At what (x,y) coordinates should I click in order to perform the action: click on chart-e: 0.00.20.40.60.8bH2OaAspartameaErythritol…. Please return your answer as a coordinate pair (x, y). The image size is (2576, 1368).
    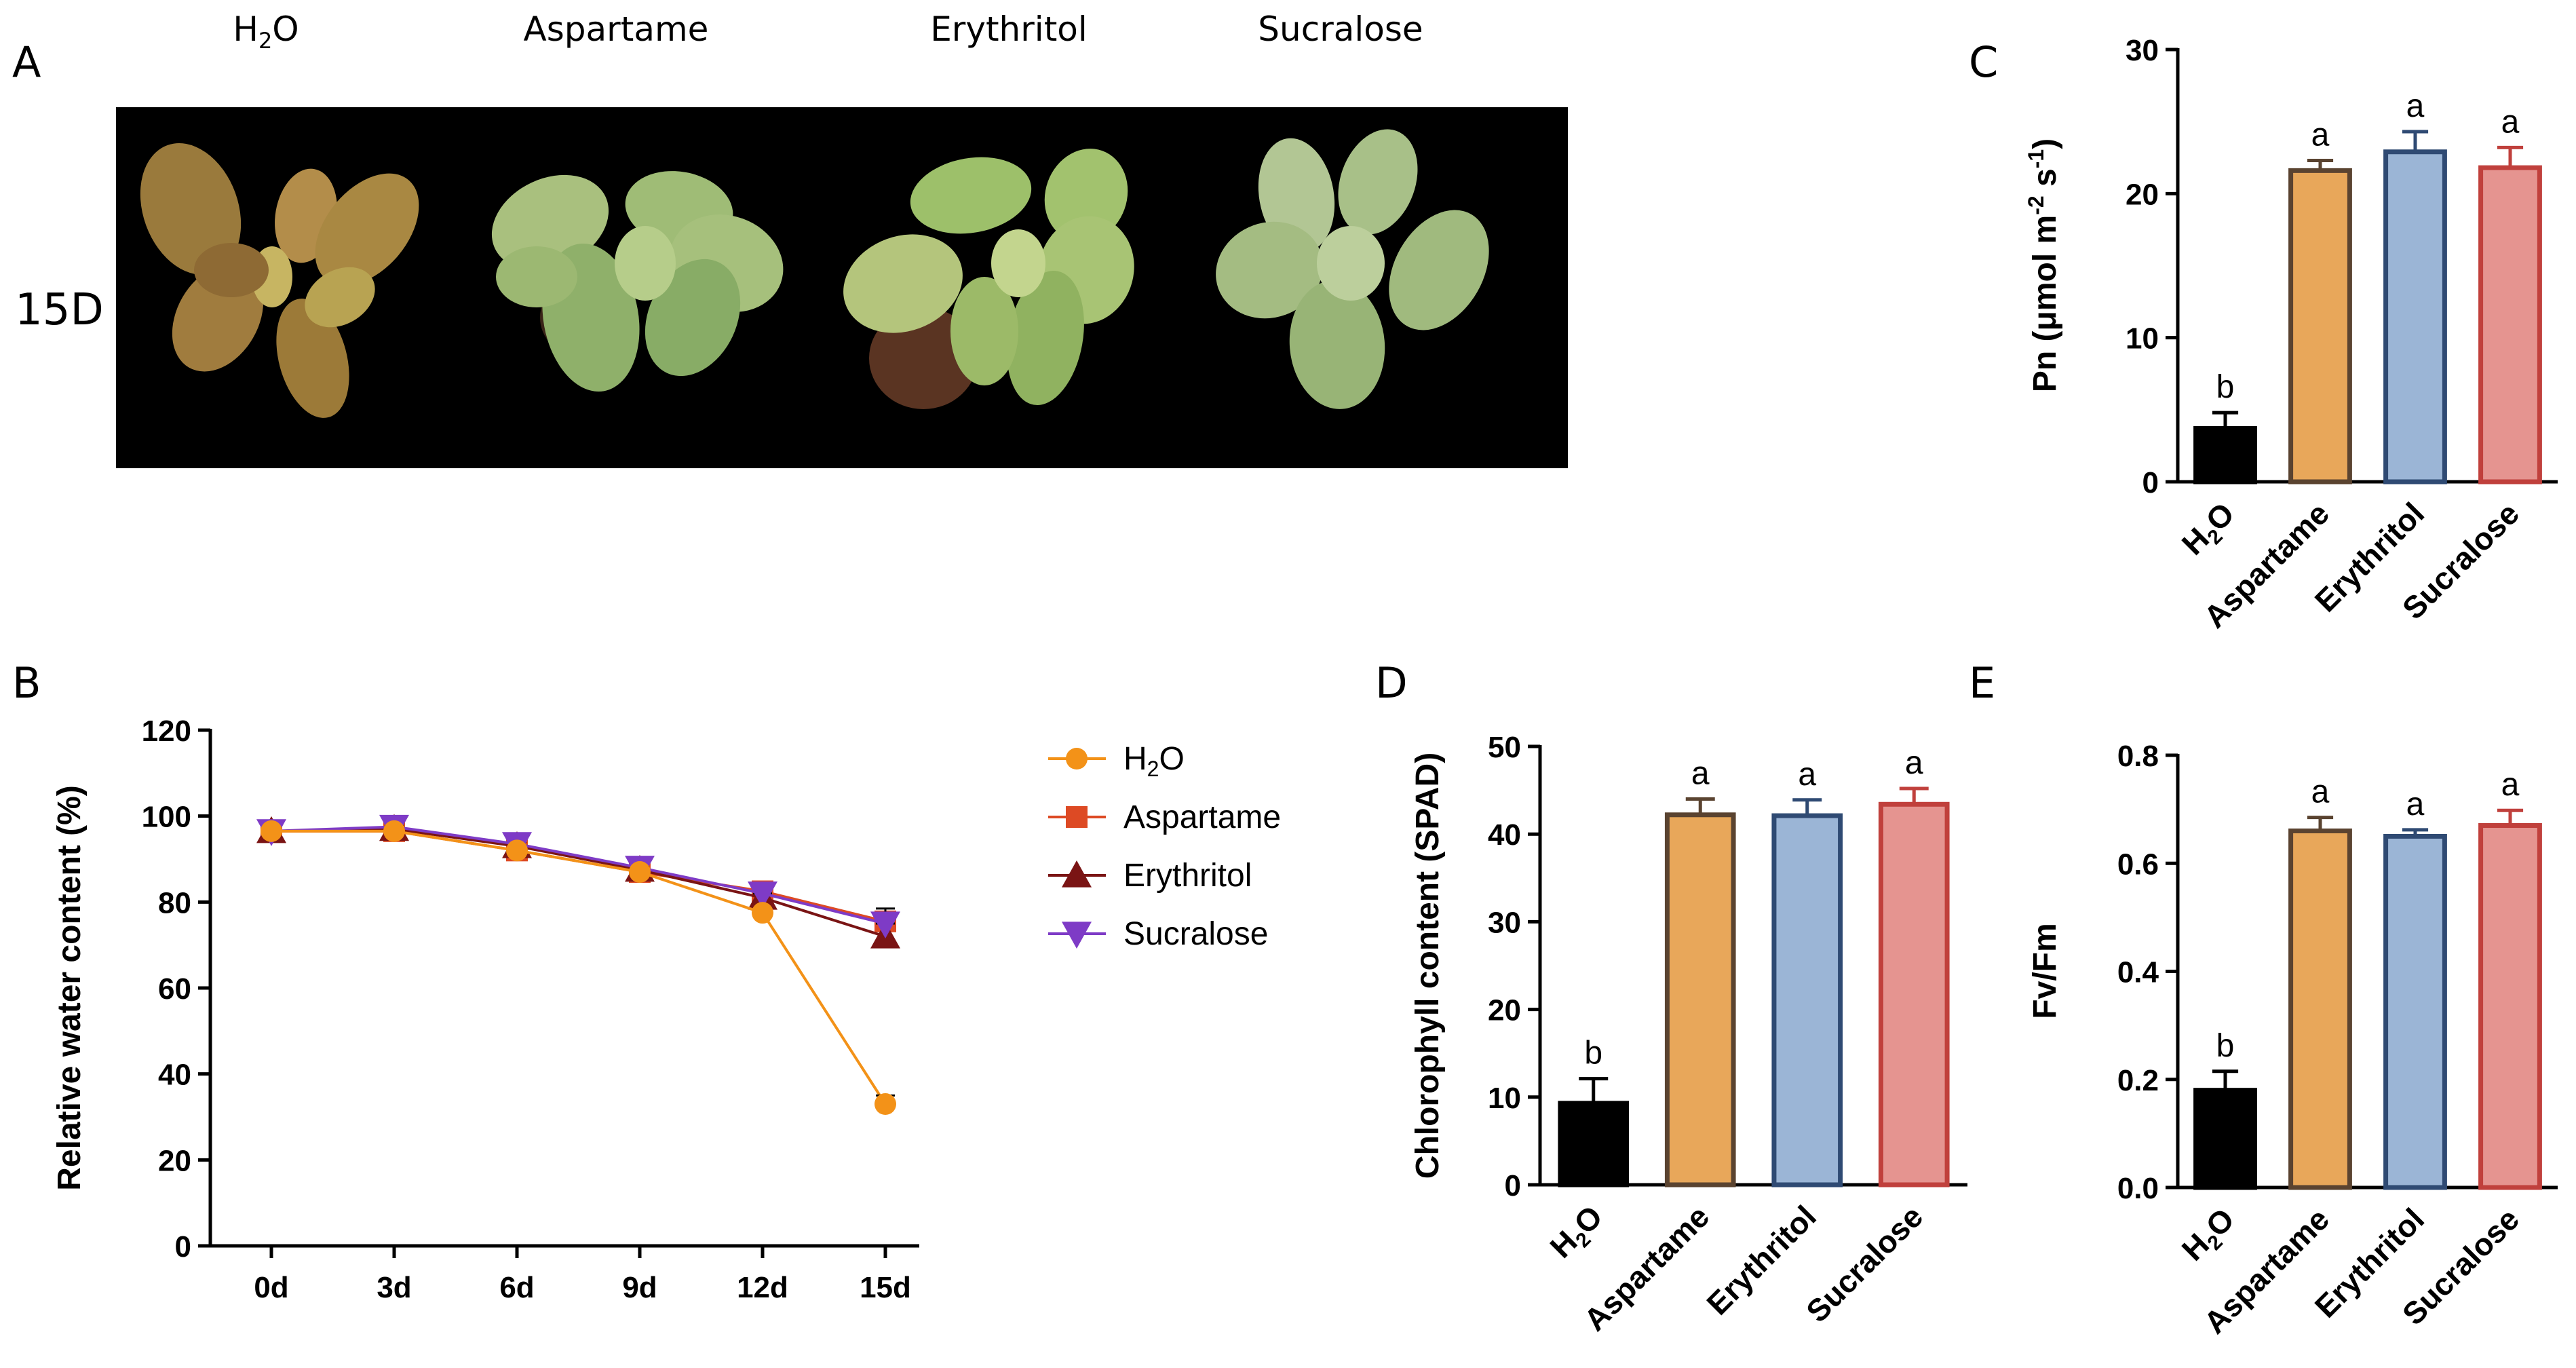
    Looking at the image, I should click on (2292, 1040).